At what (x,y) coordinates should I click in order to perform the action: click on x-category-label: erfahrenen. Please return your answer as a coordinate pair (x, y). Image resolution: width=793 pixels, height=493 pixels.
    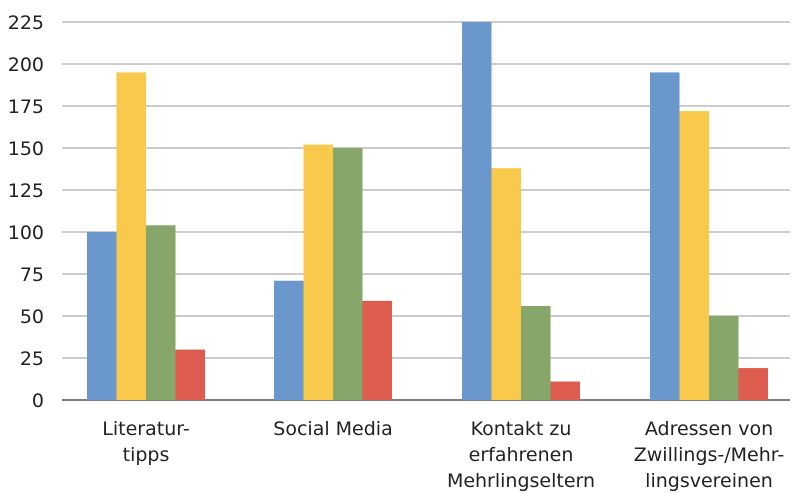
    Looking at the image, I should click on (521, 455).